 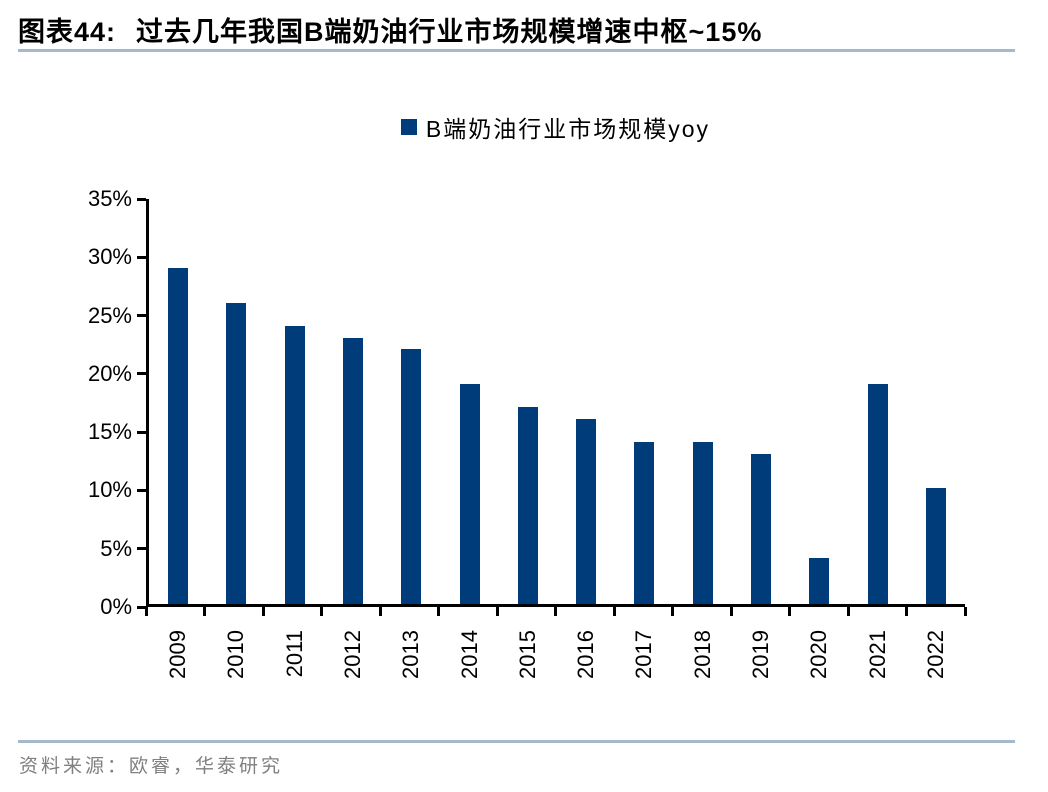 I want to click on x-axis-label: 2011, so click(x=294, y=654).